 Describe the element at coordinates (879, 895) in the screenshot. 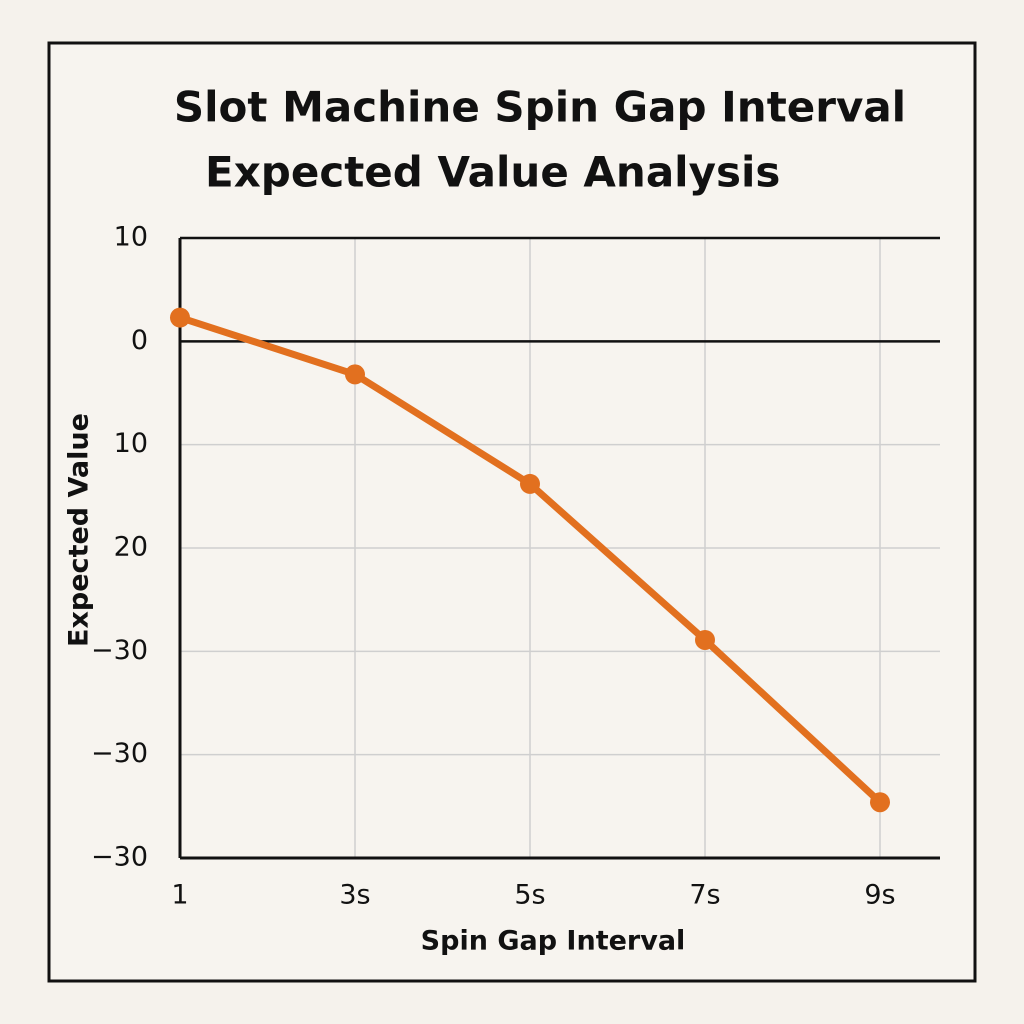

I see `x-tick-label: 9s` at that location.